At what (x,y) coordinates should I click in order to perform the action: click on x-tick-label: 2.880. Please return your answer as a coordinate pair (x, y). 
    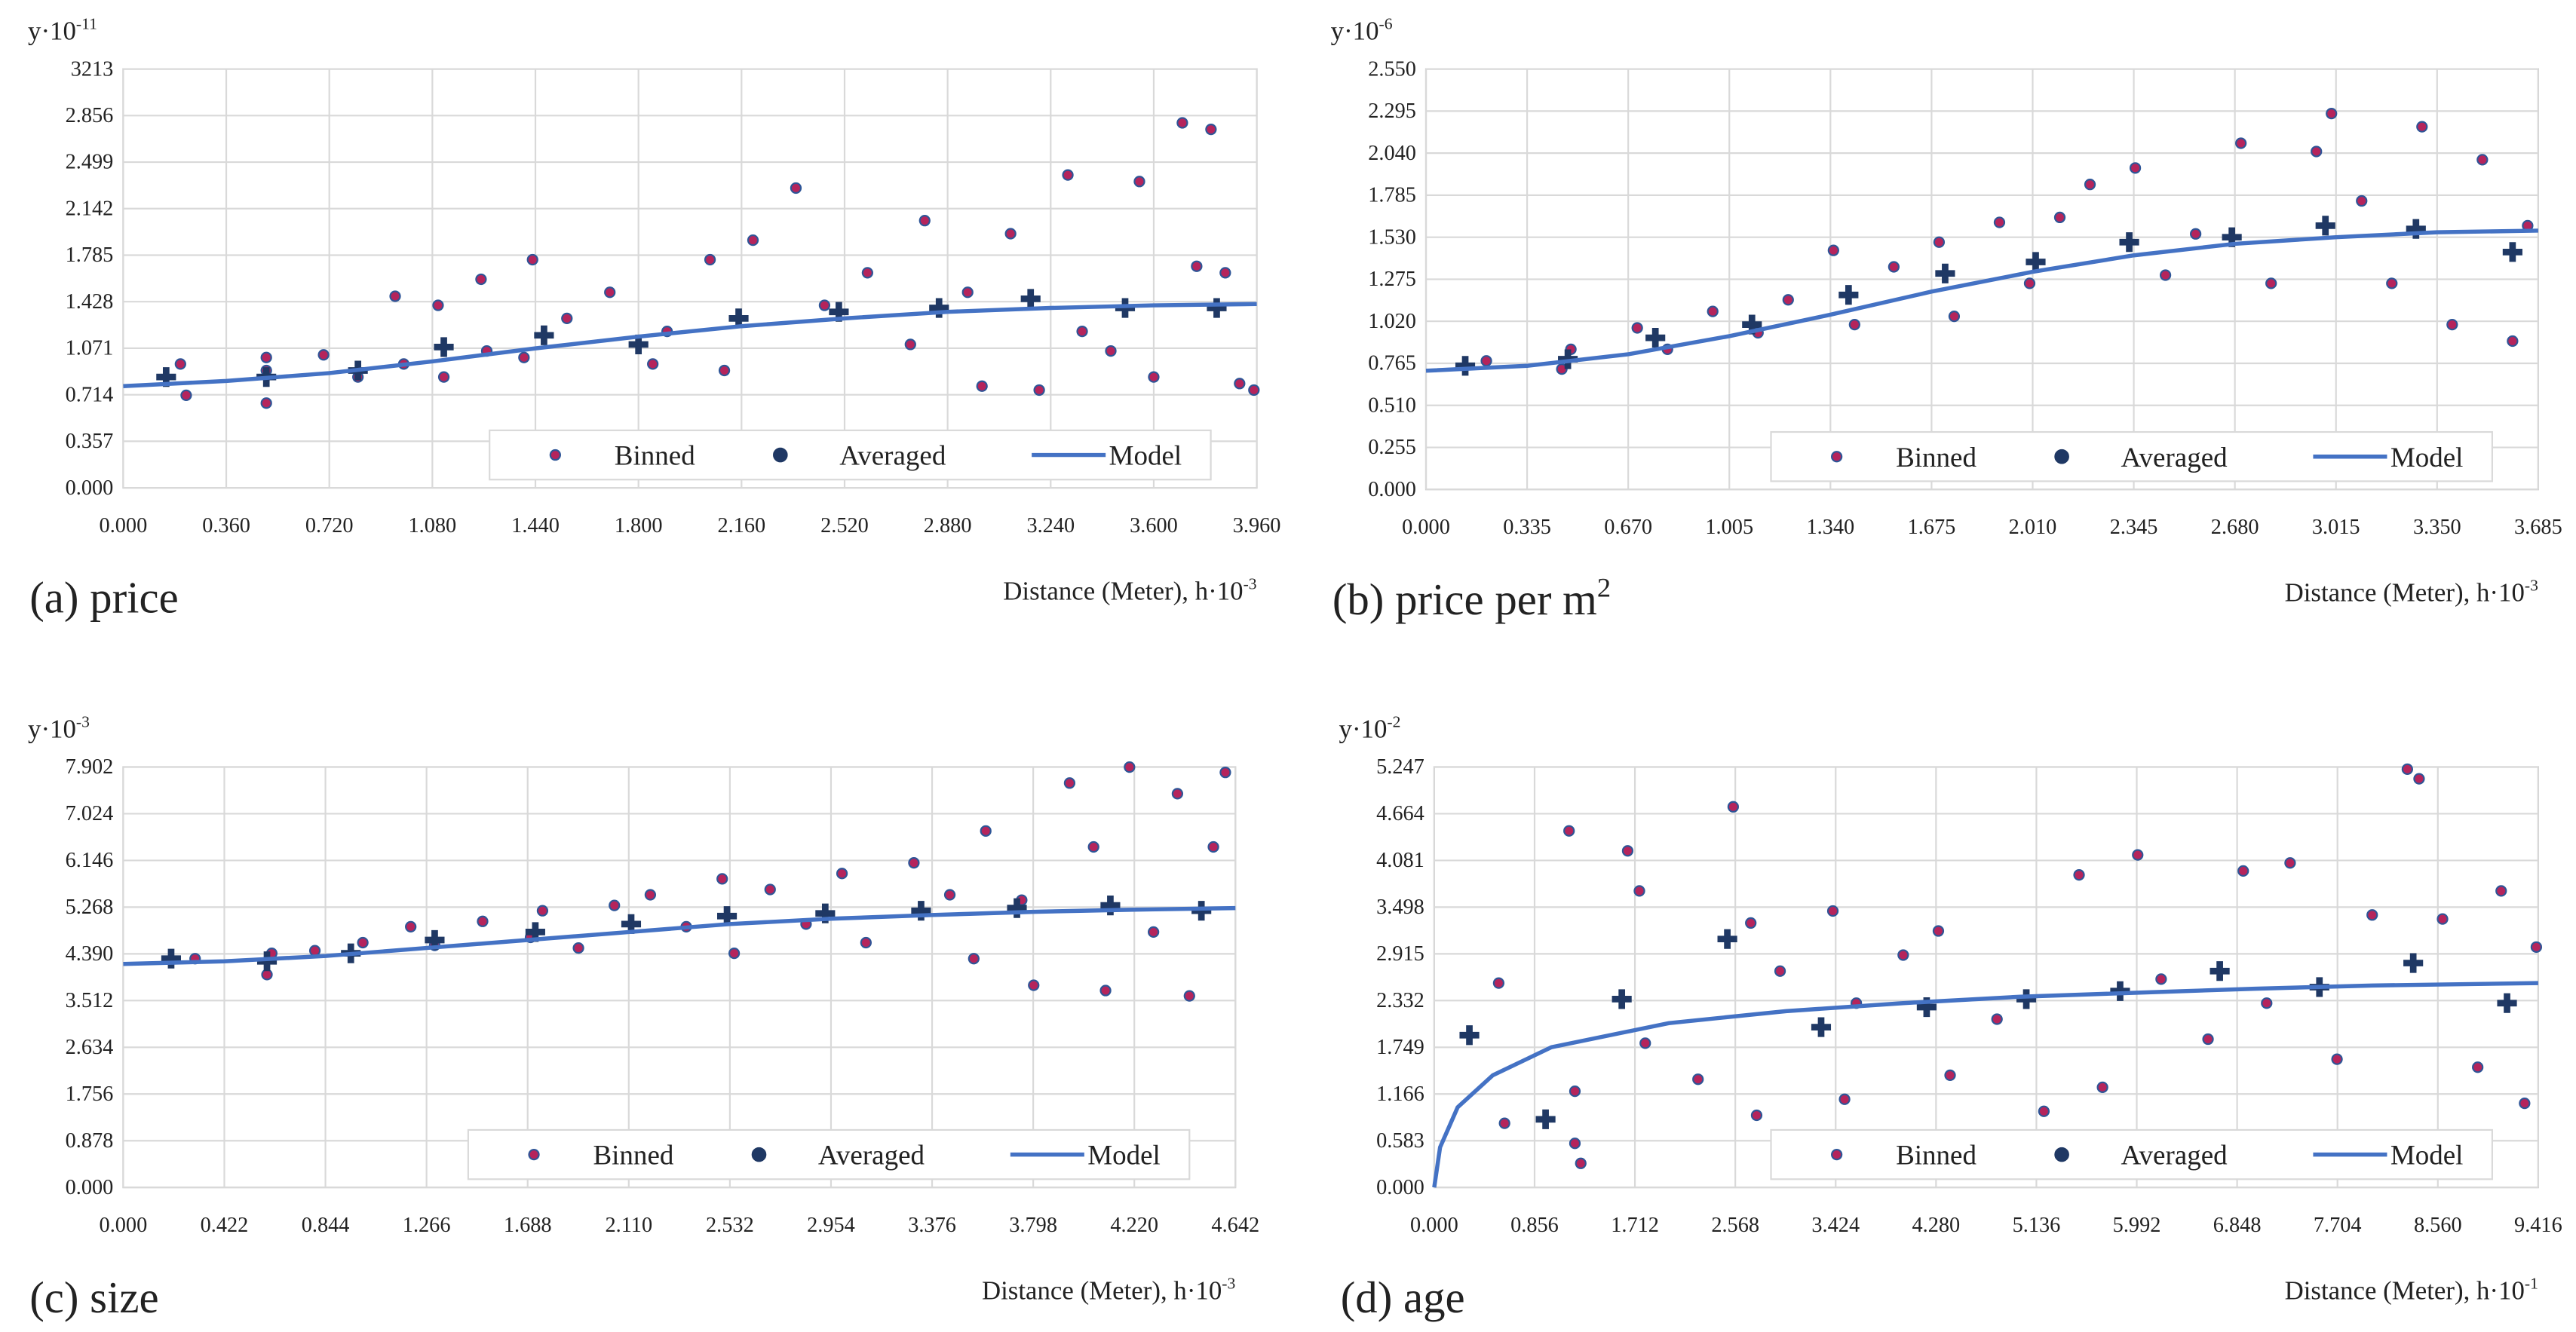
    Looking at the image, I should click on (948, 525).